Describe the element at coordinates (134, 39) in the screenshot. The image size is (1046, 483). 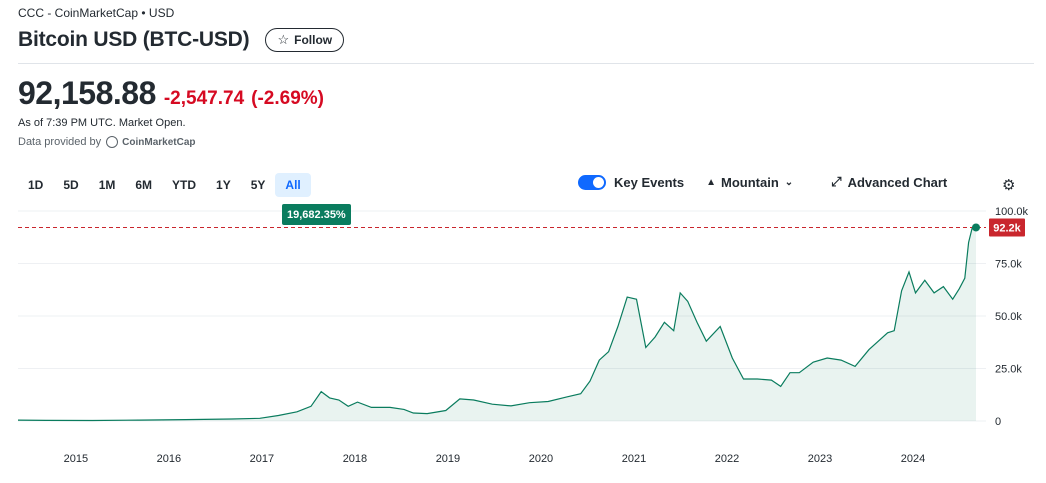
I see `page-title: Bitcoin USD (BTC-USD)` at that location.